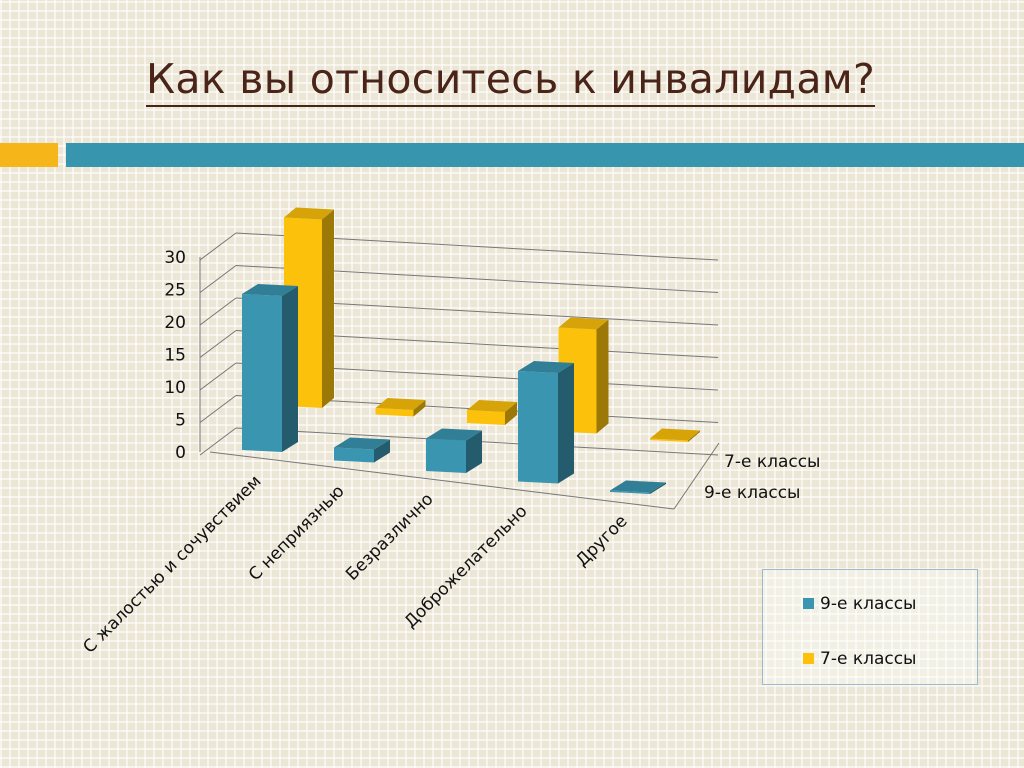 Image resolution: width=1024 pixels, height=768 pixels. What do you see at coordinates (511, 81) in the screenshot?
I see `slide-title: Как вы относитесь к инвалидам?` at bounding box center [511, 81].